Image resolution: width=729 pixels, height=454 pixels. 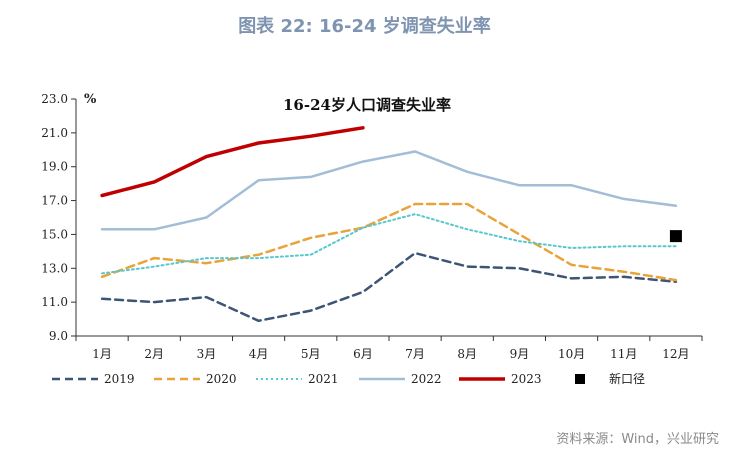 I want to click on y-tick-label: 13.0, so click(x=54, y=268).